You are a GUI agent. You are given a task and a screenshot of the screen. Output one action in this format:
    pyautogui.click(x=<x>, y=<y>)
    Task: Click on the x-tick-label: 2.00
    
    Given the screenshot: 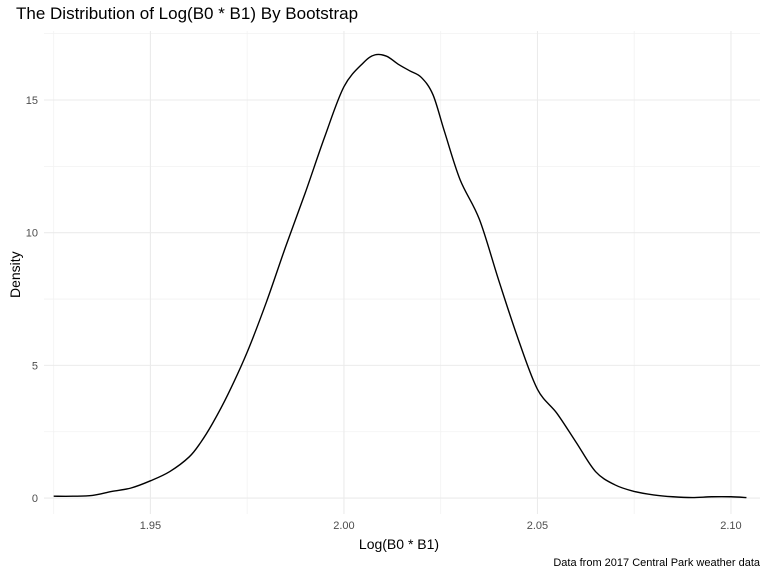 What is the action you would take?
    pyautogui.click(x=343, y=526)
    